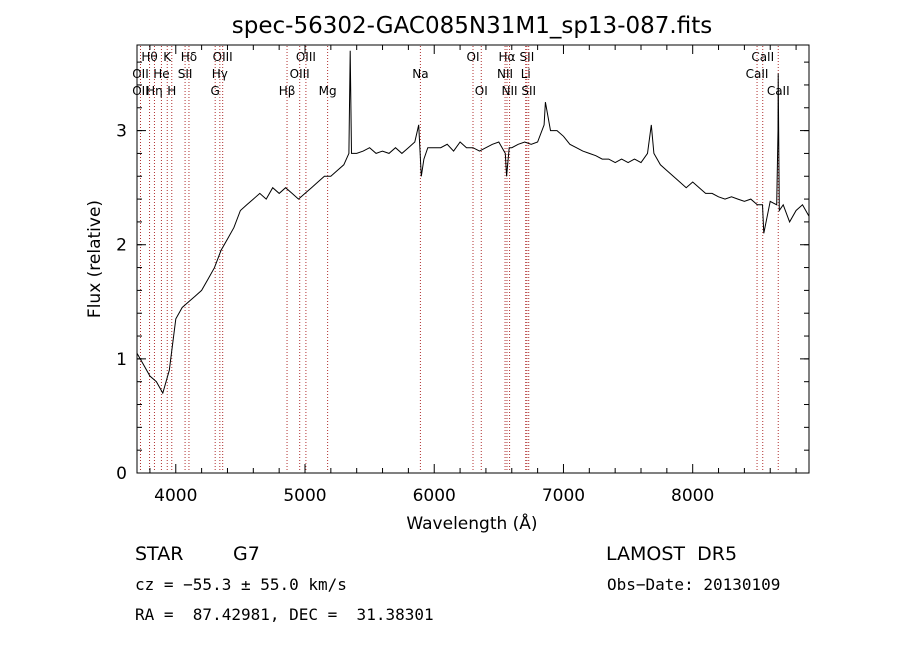  Describe the element at coordinates (671, 554) in the screenshot. I see `survey-label: LAMOST DR5` at that location.